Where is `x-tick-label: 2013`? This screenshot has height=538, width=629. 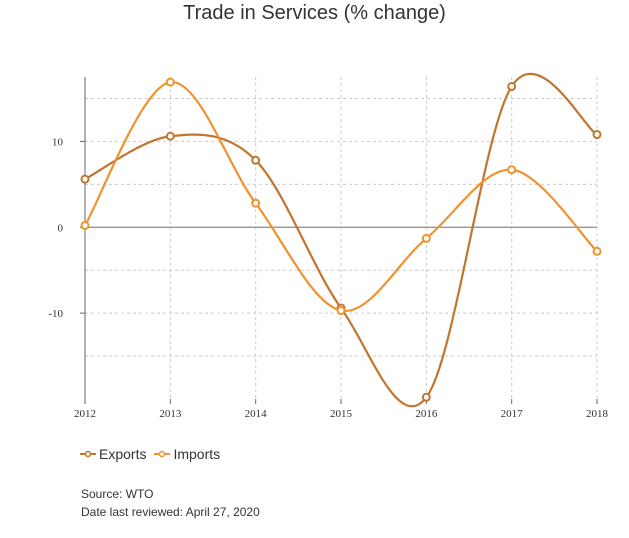
x-tick-label: 2013 is located at coordinates (170, 414).